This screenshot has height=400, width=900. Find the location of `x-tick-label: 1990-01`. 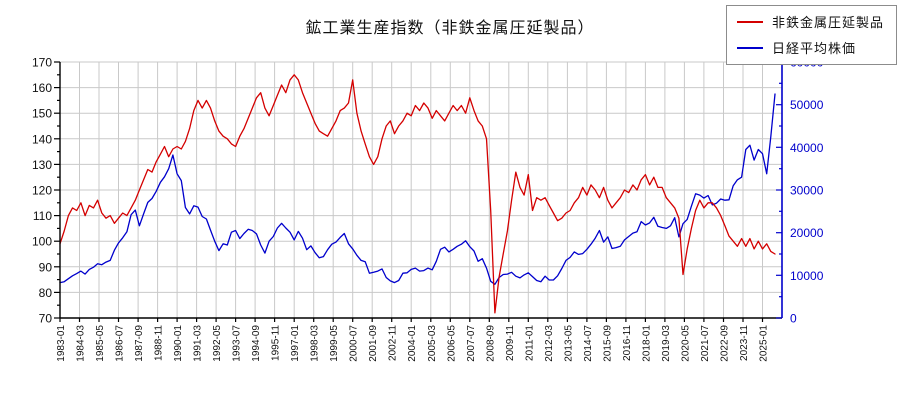

x-tick-label: 1990-01 is located at coordinates (178, 343).